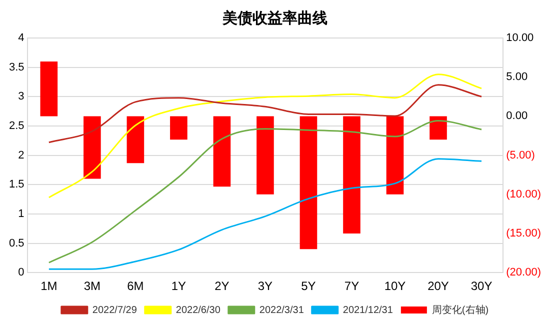 The height and width of the screenshot is (327, 550). Describe the element at coordinates (265, 286) in the screenshot. I see `x-tick-label: 3Y` at that location.